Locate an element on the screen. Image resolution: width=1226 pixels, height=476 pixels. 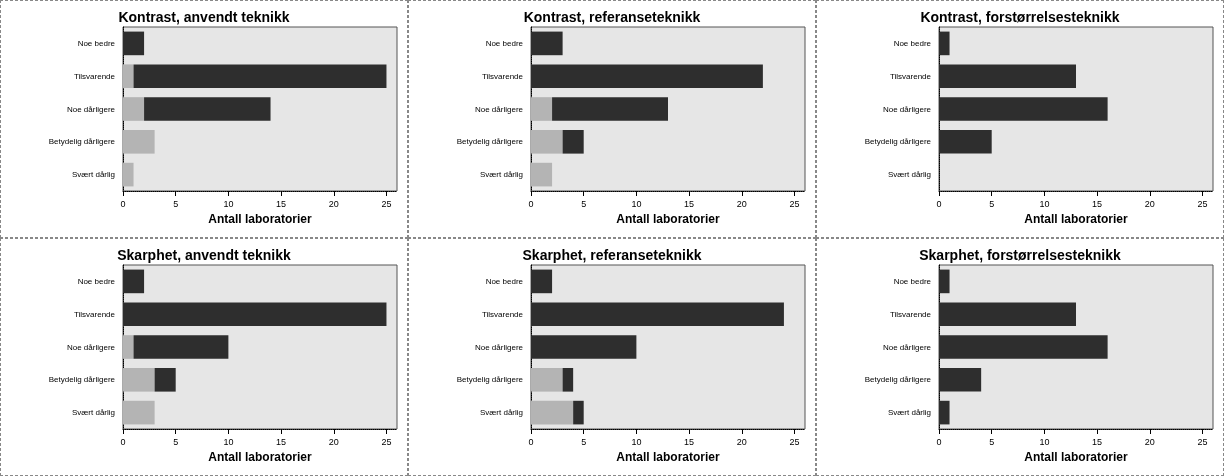
chart-title: Kontrast, forstørrelsesteknikk is located at coordinates (1020, 17).